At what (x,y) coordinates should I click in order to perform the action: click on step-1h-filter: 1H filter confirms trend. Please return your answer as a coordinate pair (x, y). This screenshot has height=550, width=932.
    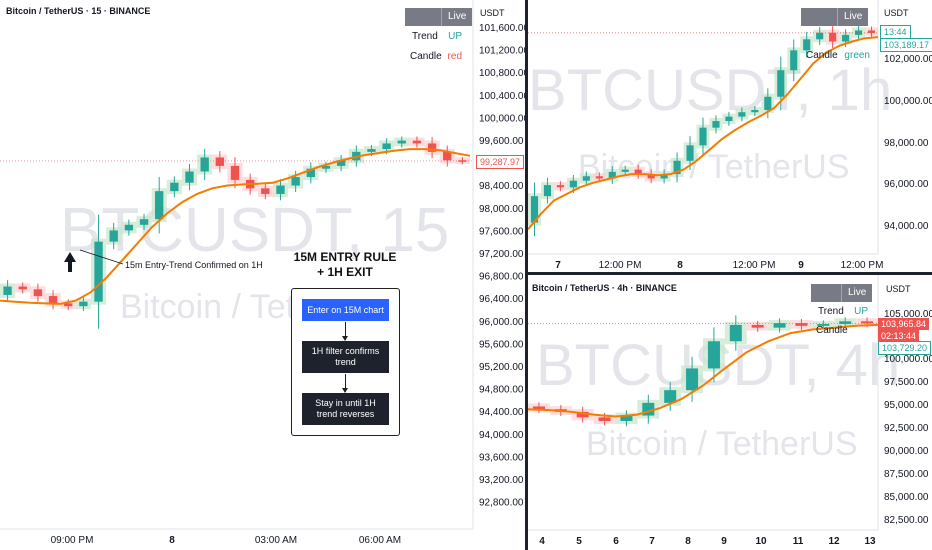
    Looking at the image, I should click on (345, 357).